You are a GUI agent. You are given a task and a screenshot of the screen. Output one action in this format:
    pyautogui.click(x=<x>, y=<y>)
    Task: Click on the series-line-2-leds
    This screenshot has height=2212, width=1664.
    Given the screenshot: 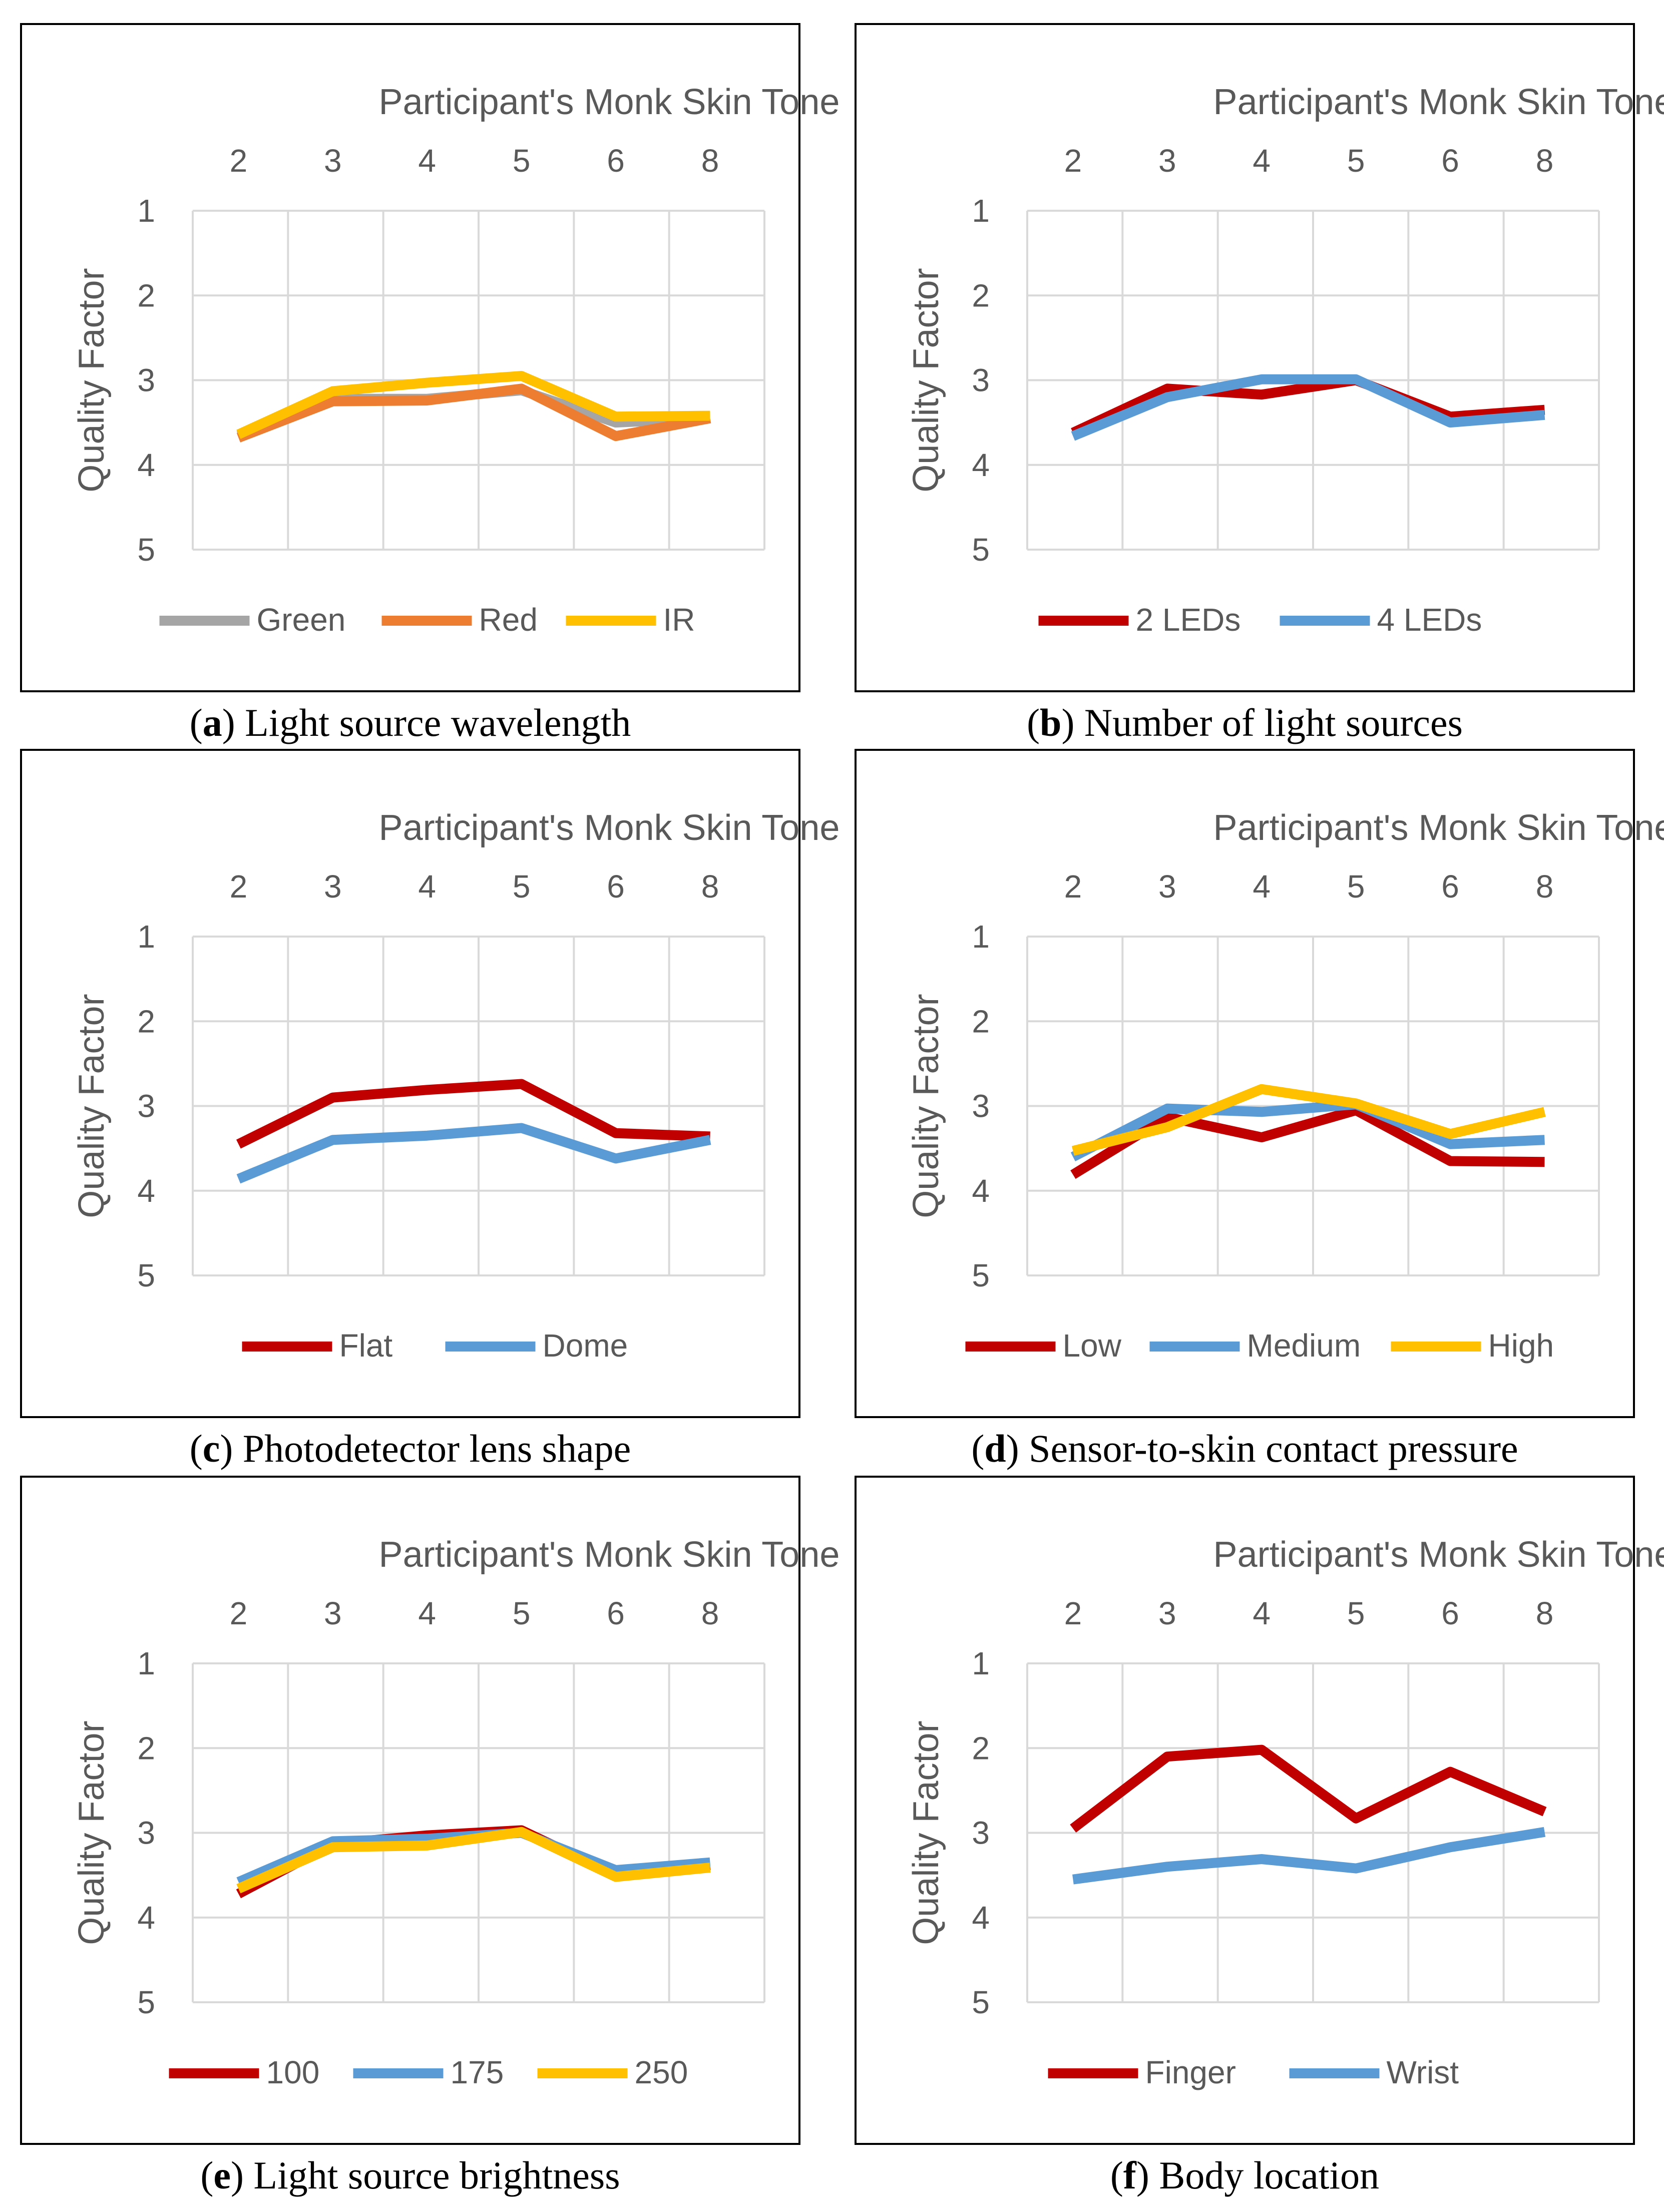 What is the action you would take?
    pyautogui.click(x=1308, y=406)
    